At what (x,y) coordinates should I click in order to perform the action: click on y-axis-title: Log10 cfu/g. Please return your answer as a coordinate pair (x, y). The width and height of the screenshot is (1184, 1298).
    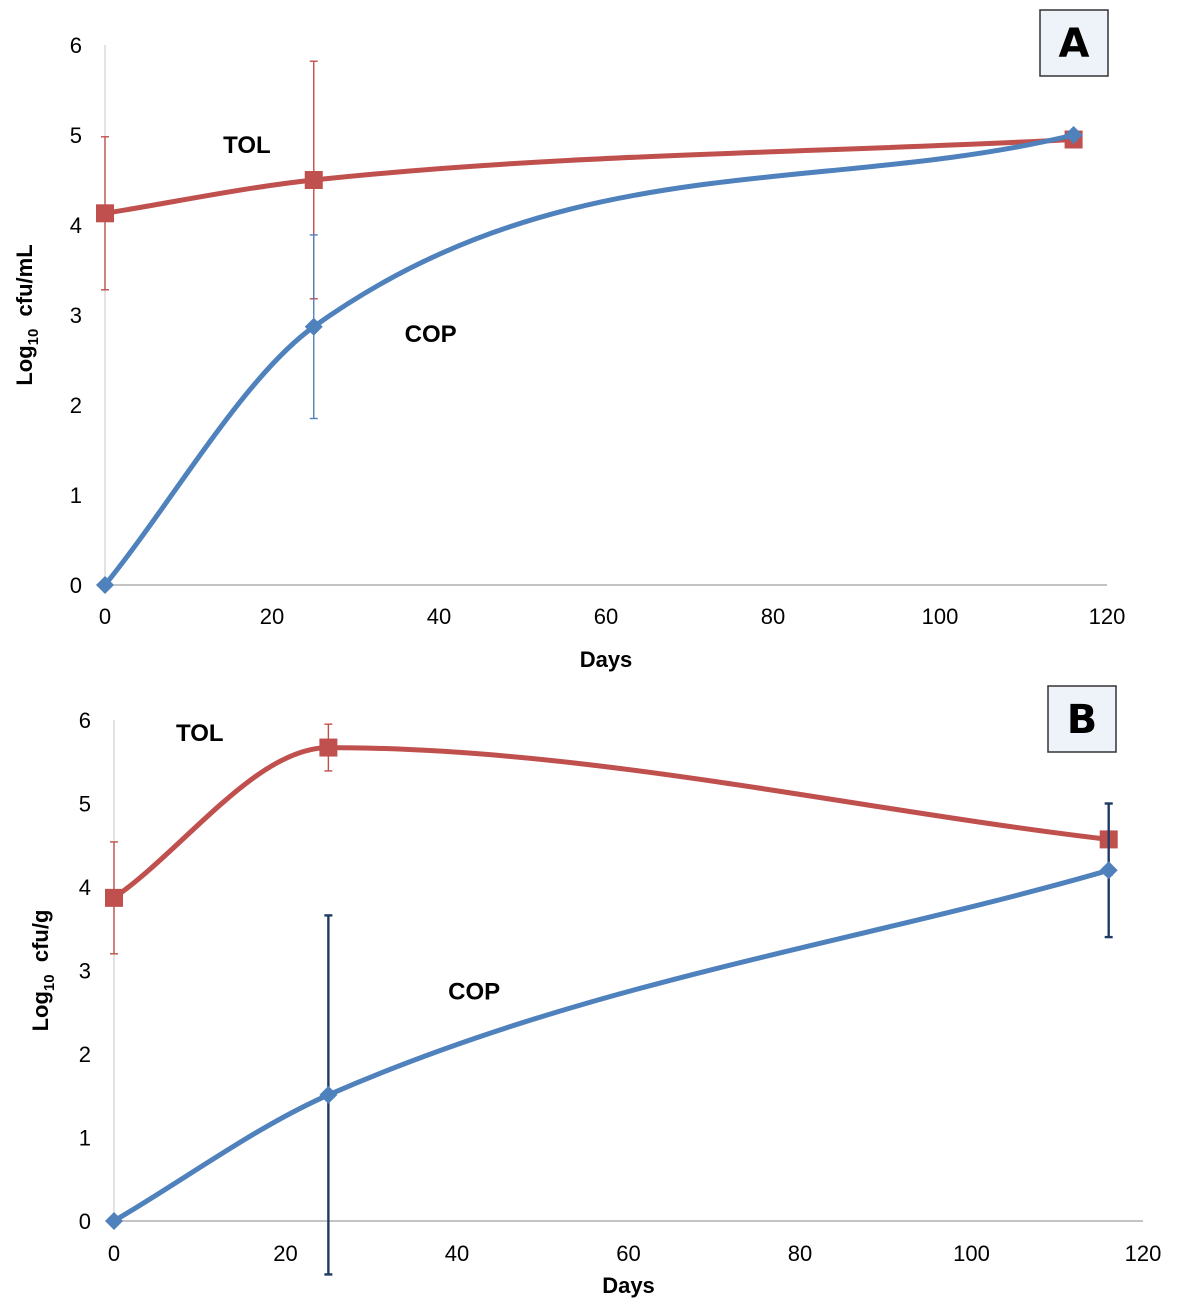
    Looking at the image, I should click on (43, 971).